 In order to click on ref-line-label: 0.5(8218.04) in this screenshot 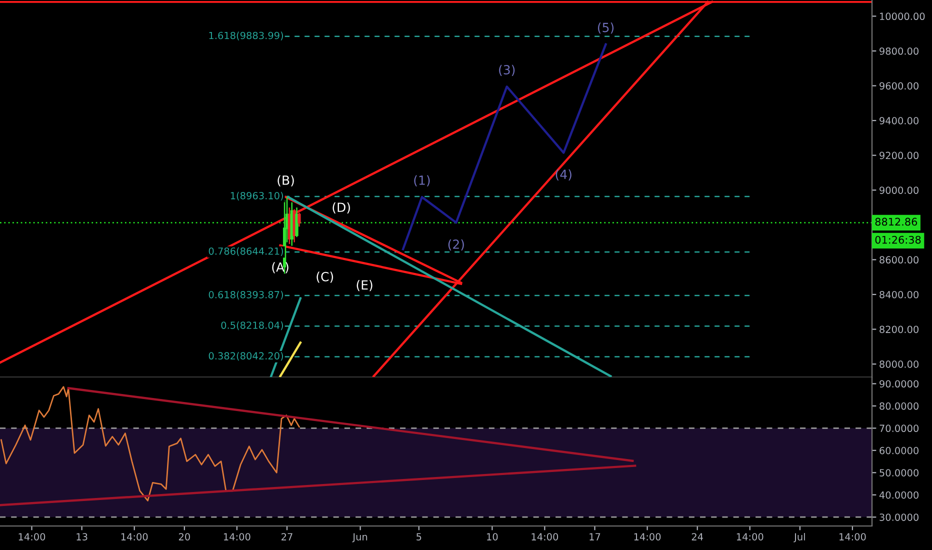, I will do `click(252, 325)`.